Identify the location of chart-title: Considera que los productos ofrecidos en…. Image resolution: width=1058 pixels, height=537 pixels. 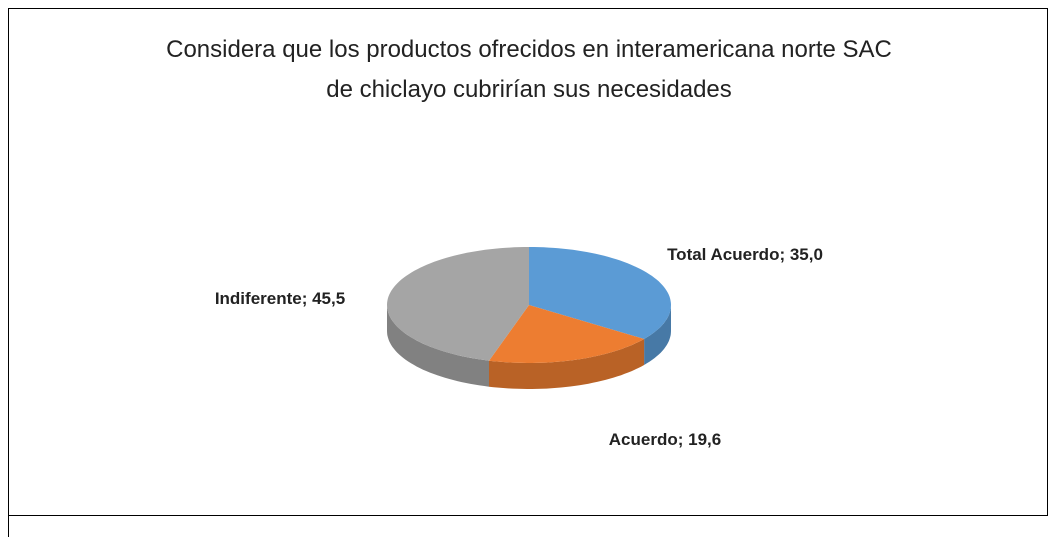
(529, 69).